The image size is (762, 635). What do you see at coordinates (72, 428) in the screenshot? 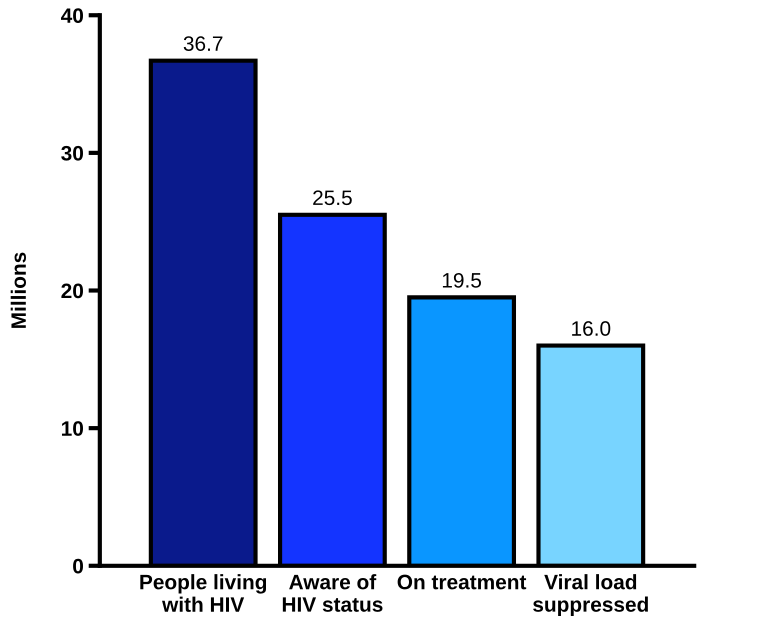
I see `y-tick-label: 10` at bounding box center [72, 428].